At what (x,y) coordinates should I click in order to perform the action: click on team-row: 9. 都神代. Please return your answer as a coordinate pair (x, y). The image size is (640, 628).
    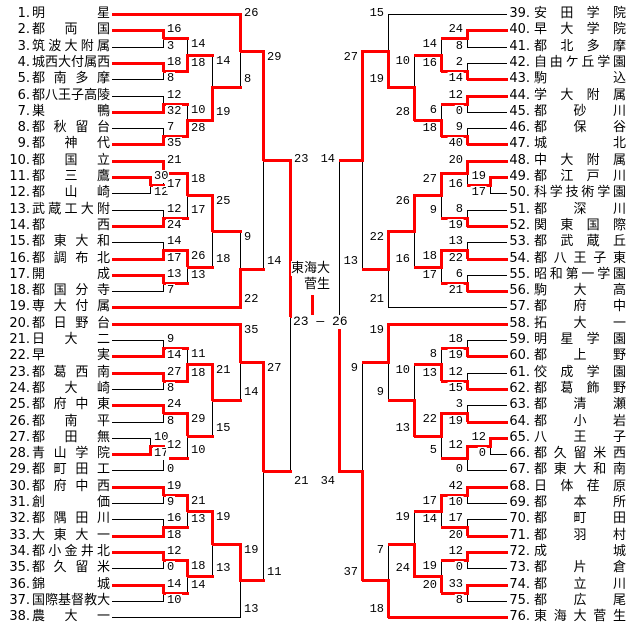
    Looking at the image, I should click on (320, 144).